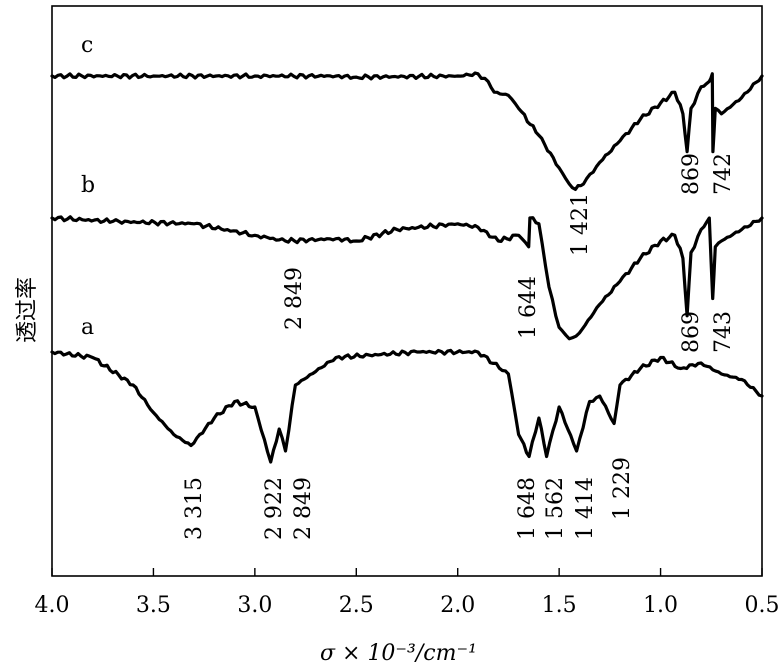 This screenshot has height=667, width=784. I want to click on trace-label-b: b, so click(88, 185).